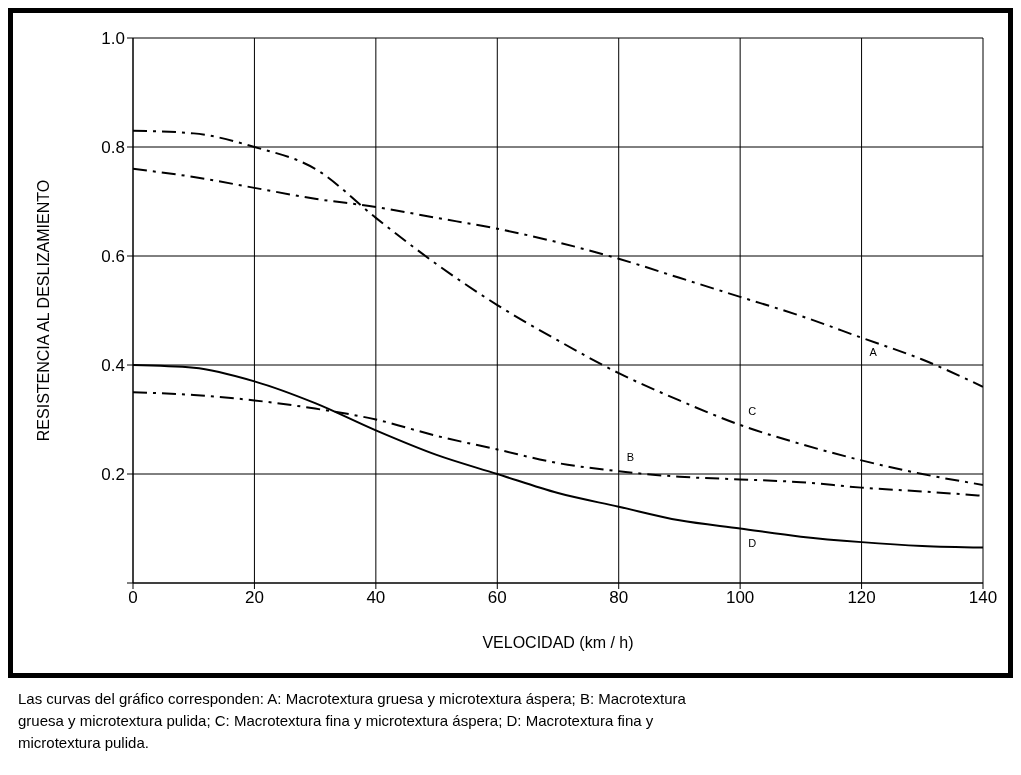  I want to click on series-label: A, so click(873, 351).